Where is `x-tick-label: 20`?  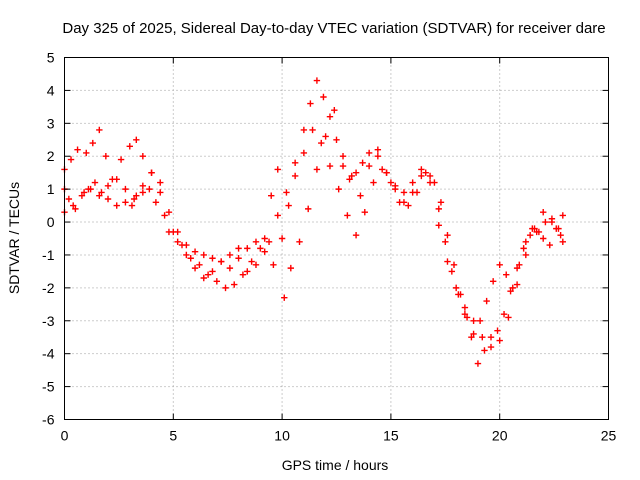
x-tick-label: 20 is located at coordinates (500, 436).